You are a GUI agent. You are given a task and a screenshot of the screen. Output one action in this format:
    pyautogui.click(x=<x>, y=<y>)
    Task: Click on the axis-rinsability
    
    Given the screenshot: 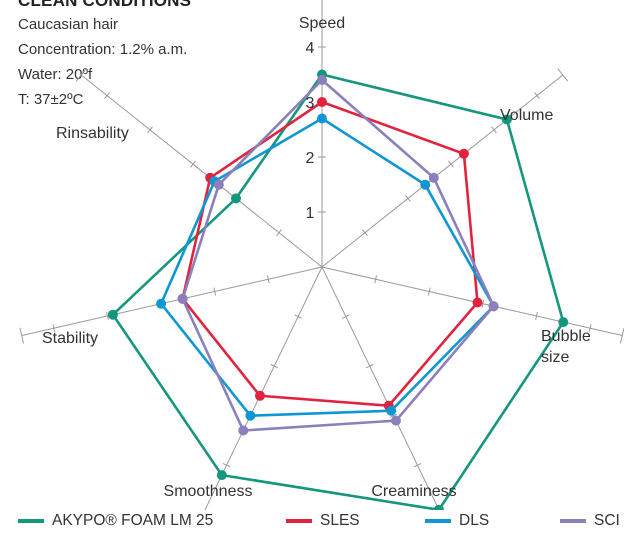 What is the action you would take?
    pyautogui.click(x=201, y=171)
    